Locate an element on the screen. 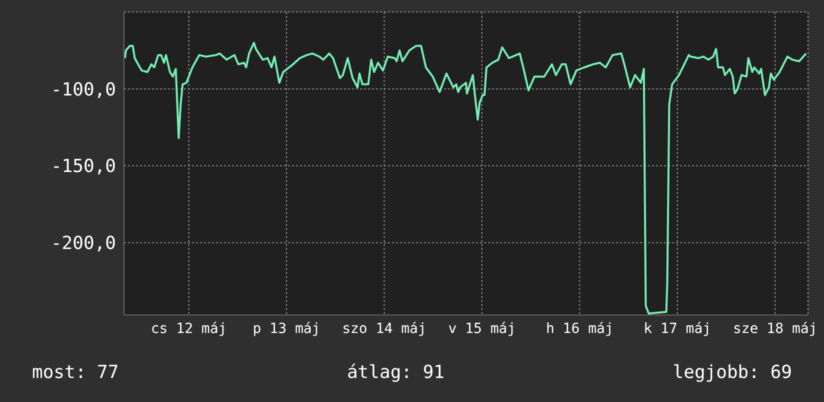  y-tick-label: -100,0 is located at coordinates (83, 89).